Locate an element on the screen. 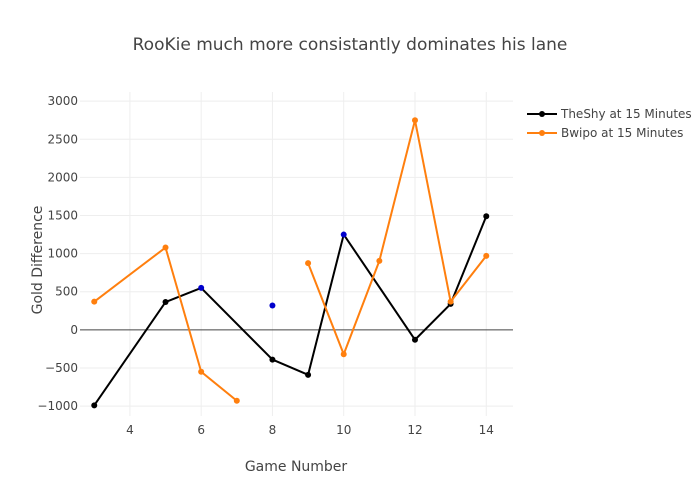 This screenshot has height=504, width=700. legend-label: Bwipo at 15 Minutes is located at coordinates (622, 133).